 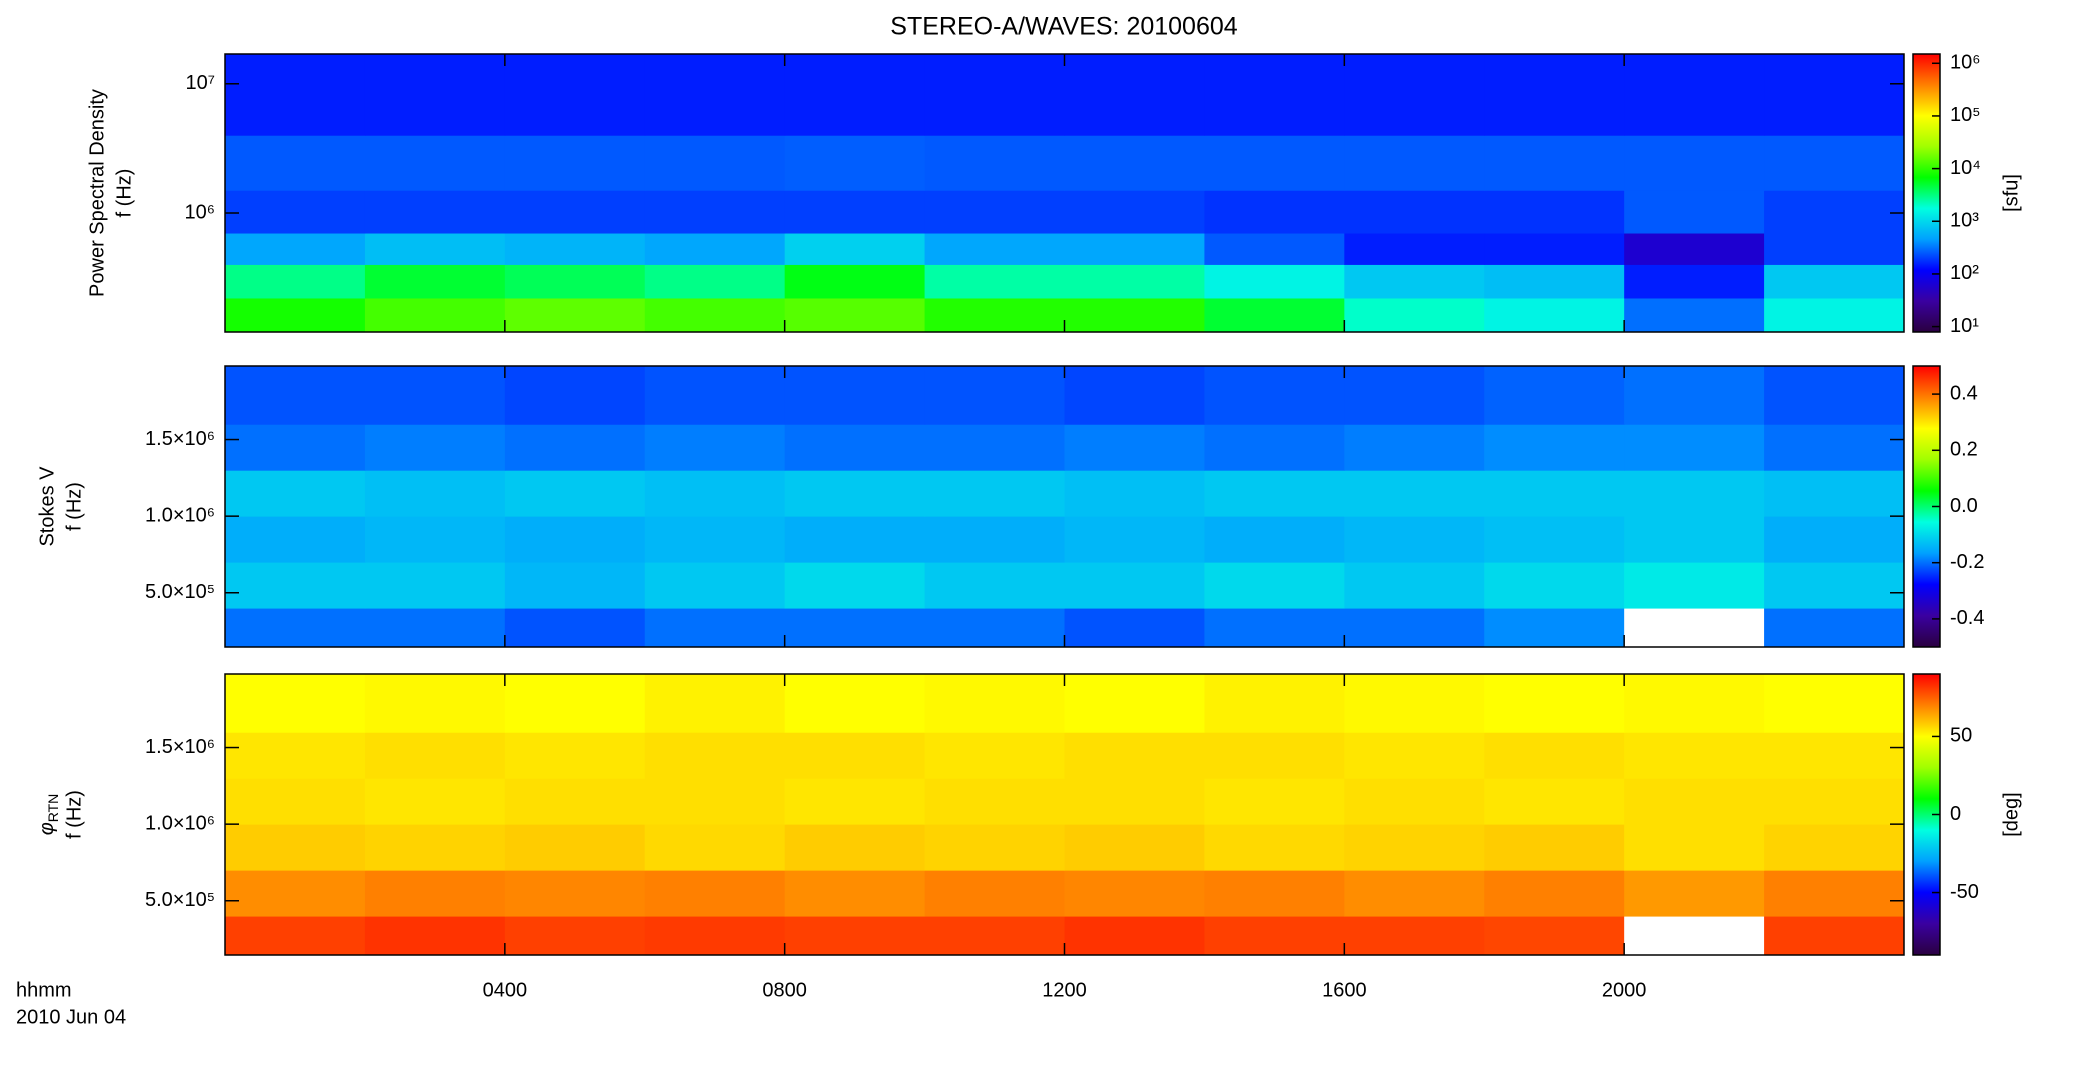 What do you see at coordinates (44, 990) in the screenshot?
I see `x-axis-label: hhmm` at bounding box center [44, 990].